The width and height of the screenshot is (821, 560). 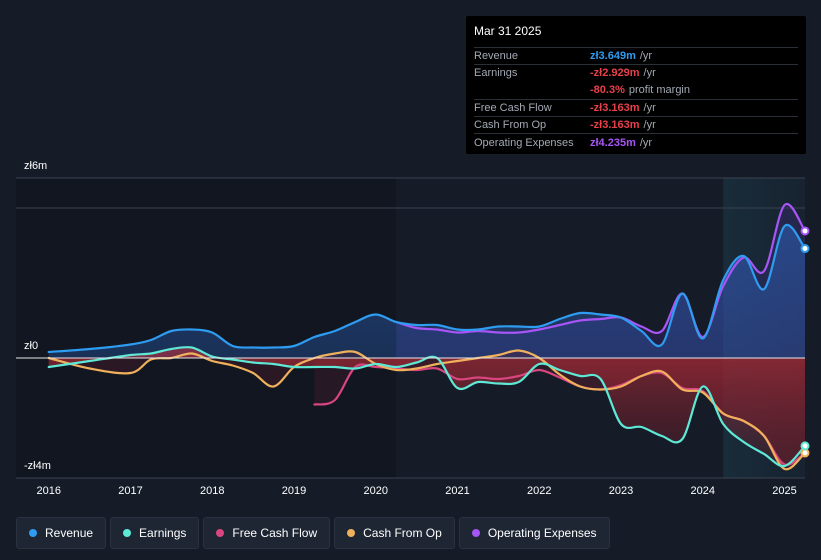 I want to click on operating-expenses-line, so click(x=601, y=270).